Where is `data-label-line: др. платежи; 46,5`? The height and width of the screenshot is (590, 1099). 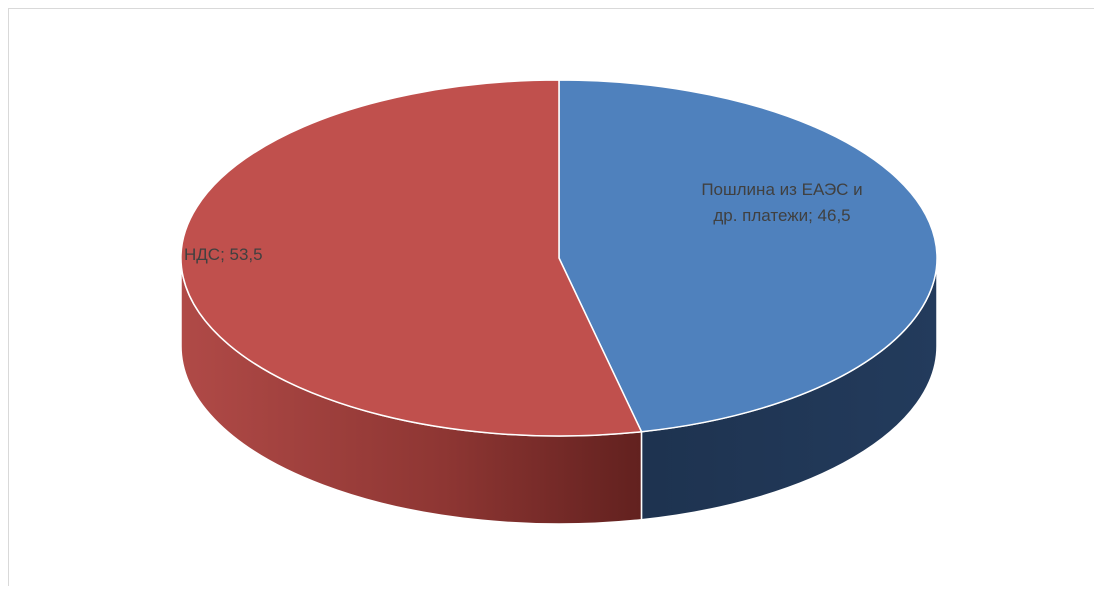
data-label-line: др. платежи; 46,5 is located at coordinates (781, 215).